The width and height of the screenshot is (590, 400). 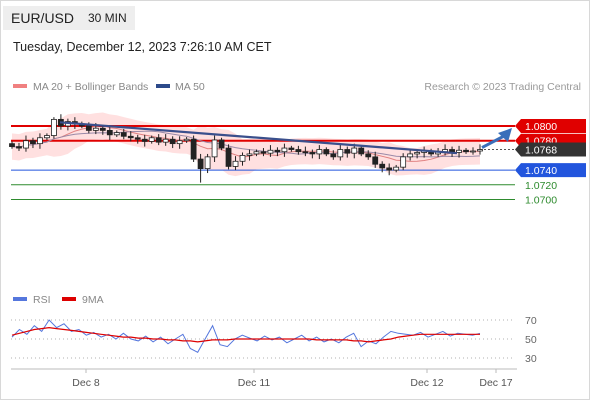 I want to click on rsi9-legend-swatch, so click(x=69, y=299).